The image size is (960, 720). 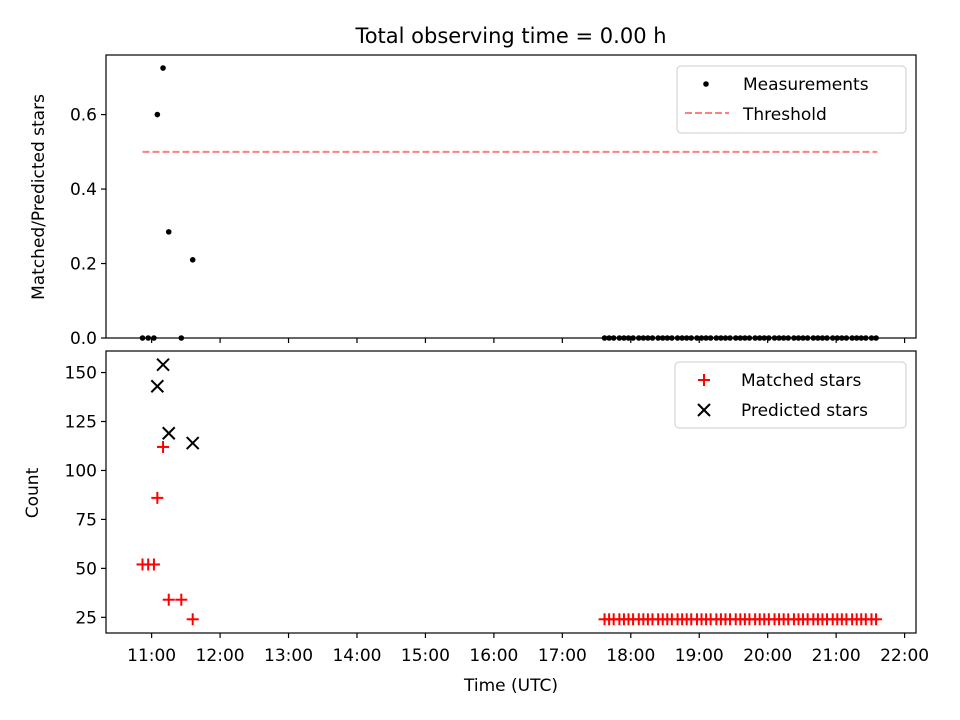 What do you see at coordinates (86, 618) in the screenshot?
I see `y-tick-label: 25` at bounding box center [86, 618].